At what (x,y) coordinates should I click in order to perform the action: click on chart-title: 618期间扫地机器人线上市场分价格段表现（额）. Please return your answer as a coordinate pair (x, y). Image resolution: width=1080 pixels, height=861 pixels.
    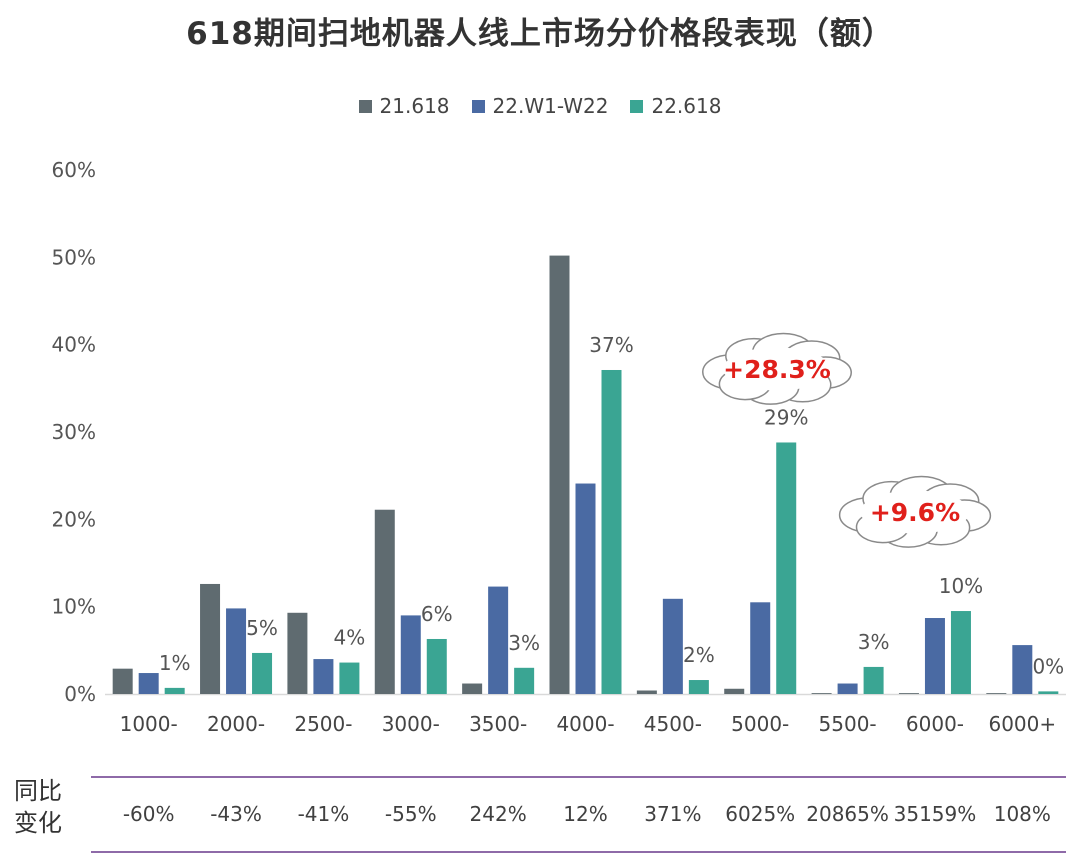
    Looking at the image, I should click on (540, 34).